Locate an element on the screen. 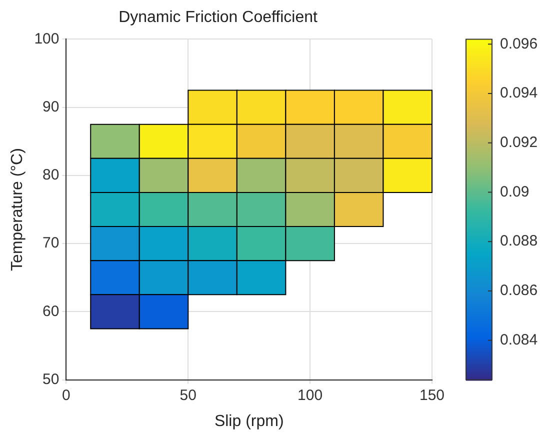  x-tick-label: 0 is located at coordinates (66, 395).